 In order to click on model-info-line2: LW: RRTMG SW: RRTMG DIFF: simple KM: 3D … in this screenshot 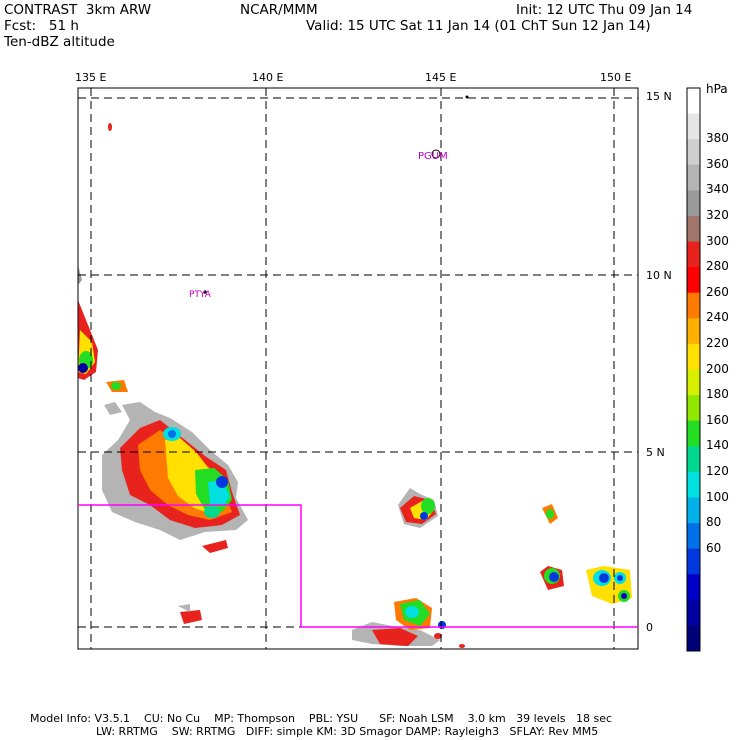, I will do `click(347, 731)`.